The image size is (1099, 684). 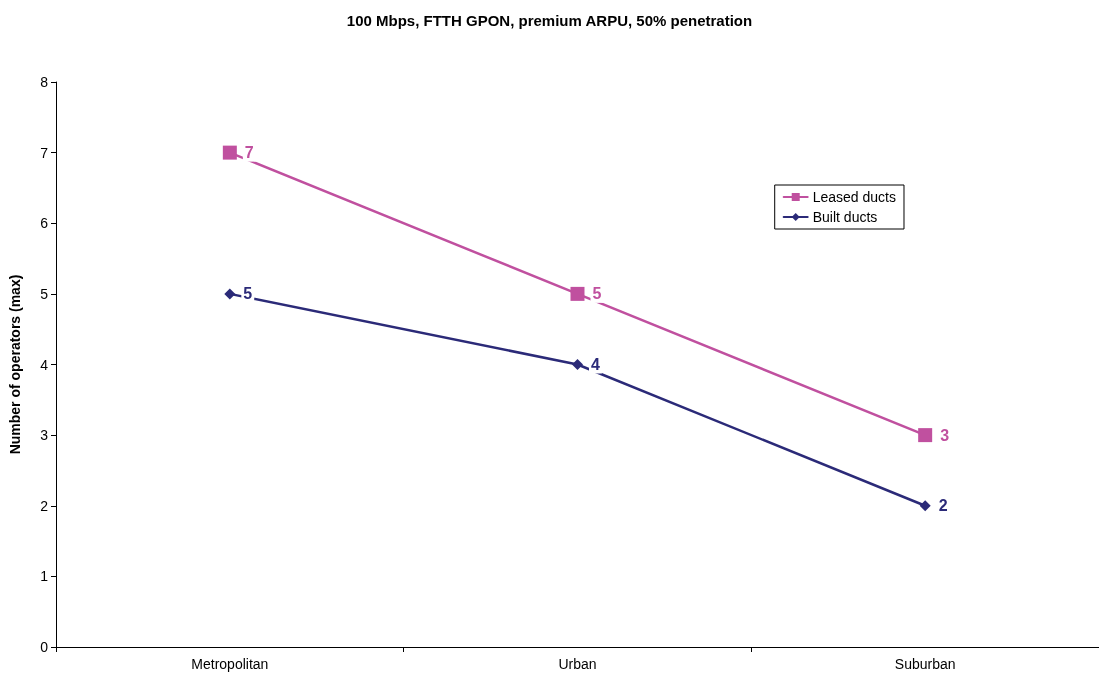 What do you see at coordinates (549, 20) in the screenshot?
I see `chart-title: 100 Mbps, FTTH GPON, premium ARPU, 50% penetration` at bounding box center [549, 20].